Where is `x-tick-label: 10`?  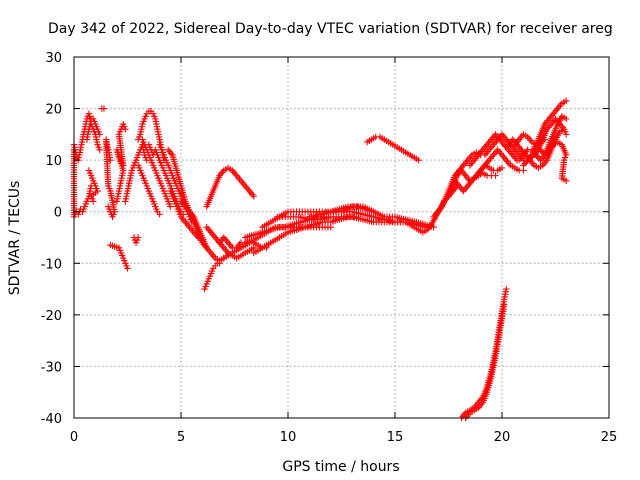 x-tick-label: 10 is located at coordinates (288, 437).